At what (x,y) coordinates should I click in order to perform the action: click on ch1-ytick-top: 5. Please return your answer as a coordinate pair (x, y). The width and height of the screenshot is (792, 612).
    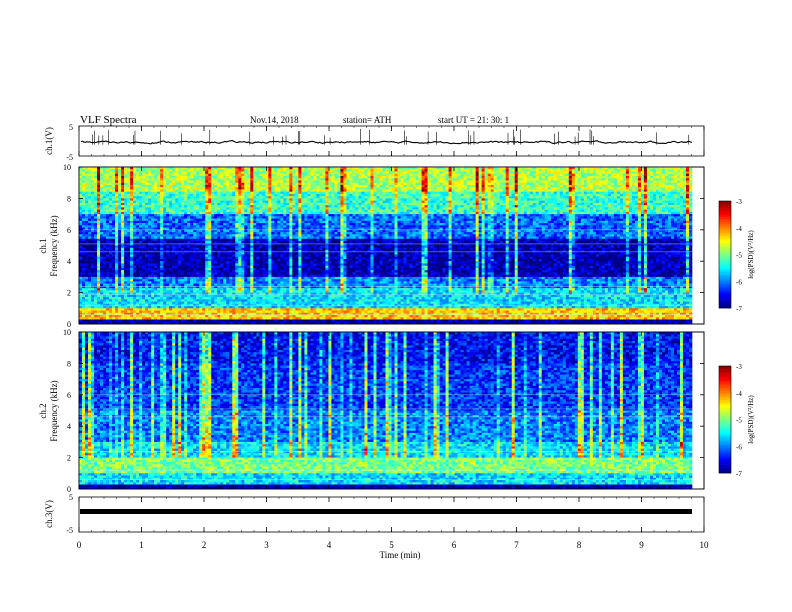
    Looking at the image, I should click on (71, 127).